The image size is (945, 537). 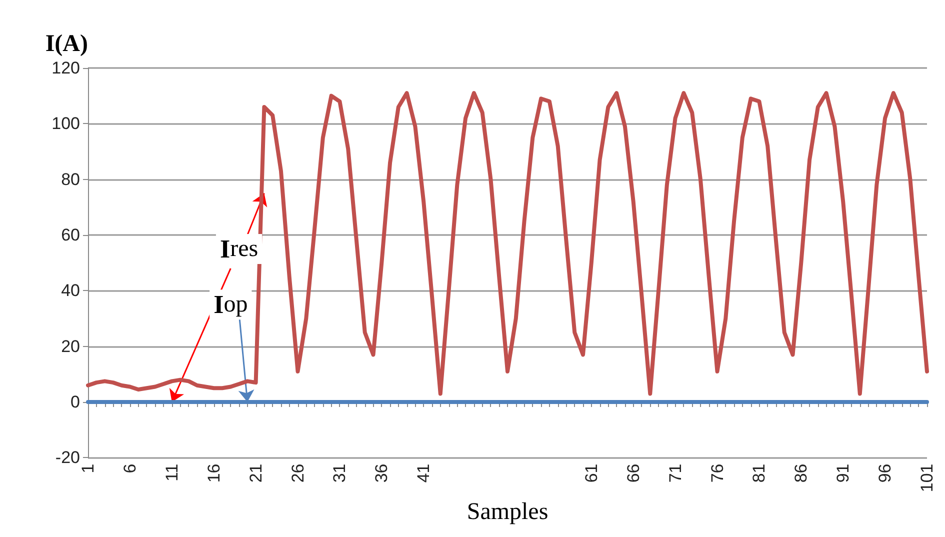 What do you see at coordinates (927, 478) in the screenshot?
I see `x-tick-label: 101` at bounding box center [927, 478].